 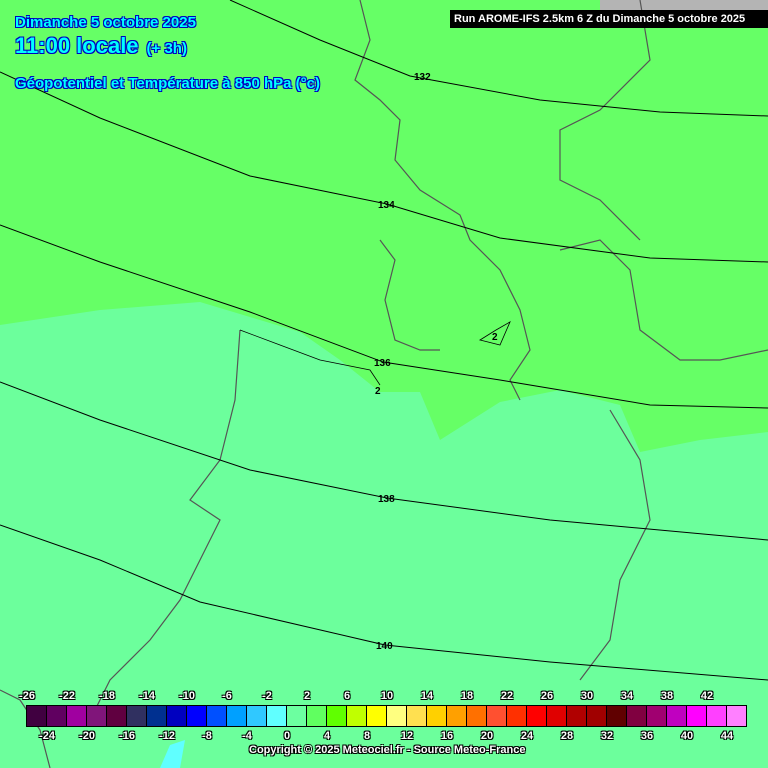 What do you see at coordinates (422, 77) in the screenshot?
I see `contour-label-132: 132` at bounding box center [422, 77].